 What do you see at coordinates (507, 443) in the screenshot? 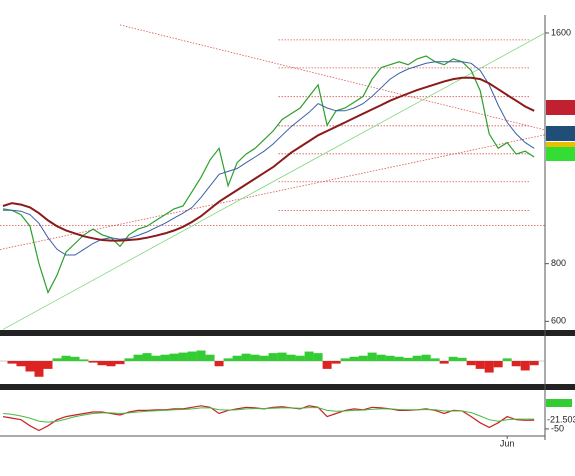
I see `x-tick-label: Jun` at bounding box center [507, 443].